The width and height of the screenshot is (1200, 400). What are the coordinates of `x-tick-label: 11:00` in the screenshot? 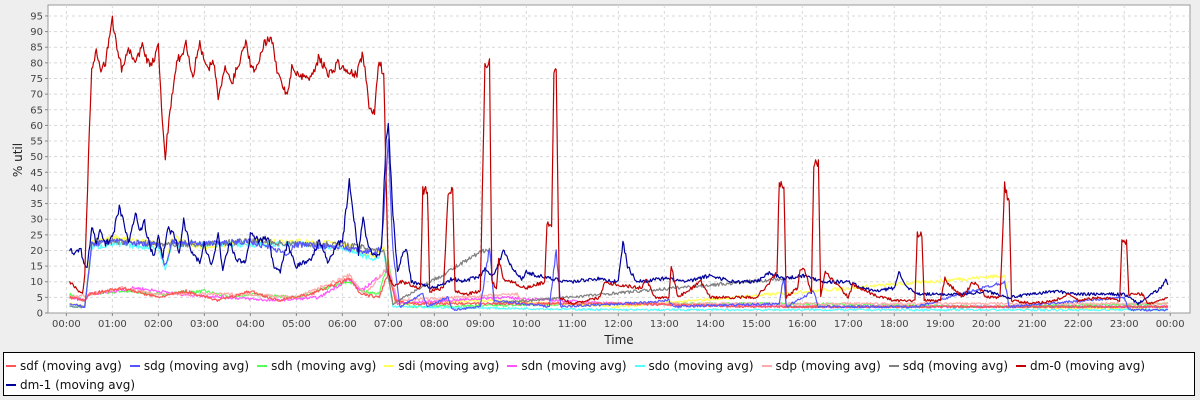 It's located at (572, 324).